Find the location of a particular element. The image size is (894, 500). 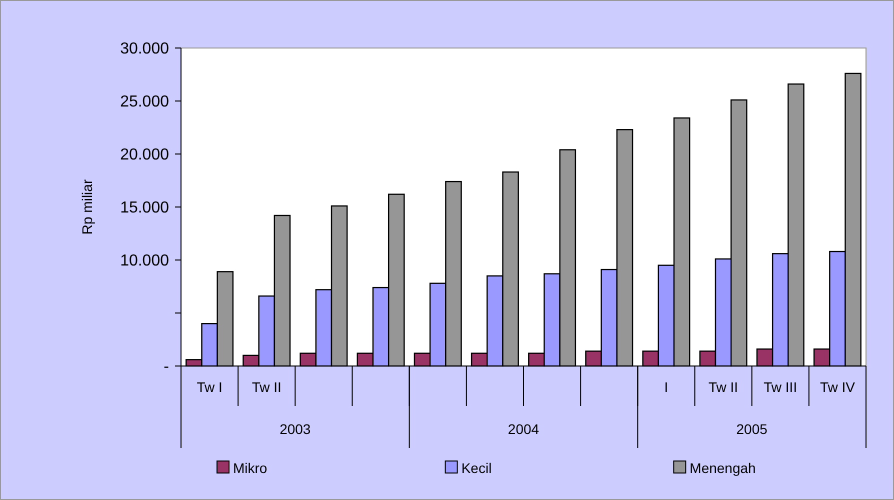

x-tick-label: Tw III is located at coordinates (781, 387).